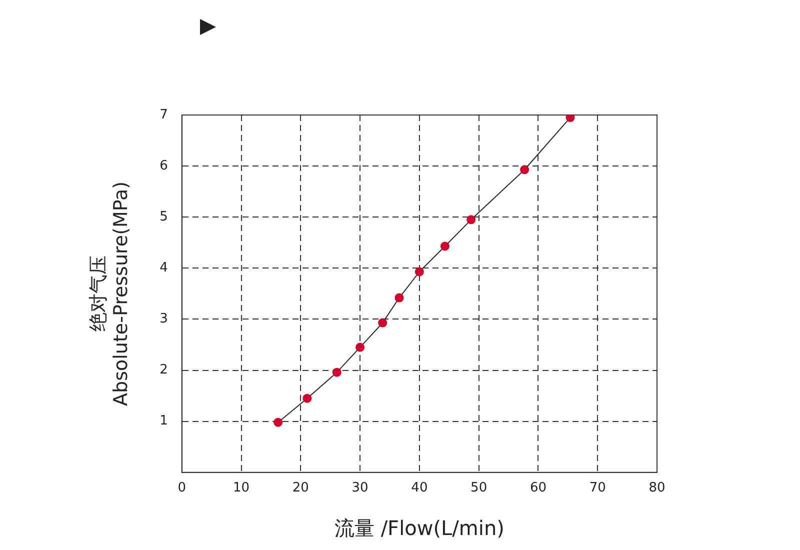 This screenshot has width=800, height=550. Describe the element at coordinates (164, 216) in the screenshot. I see `y-tick-label: 5` at that location.